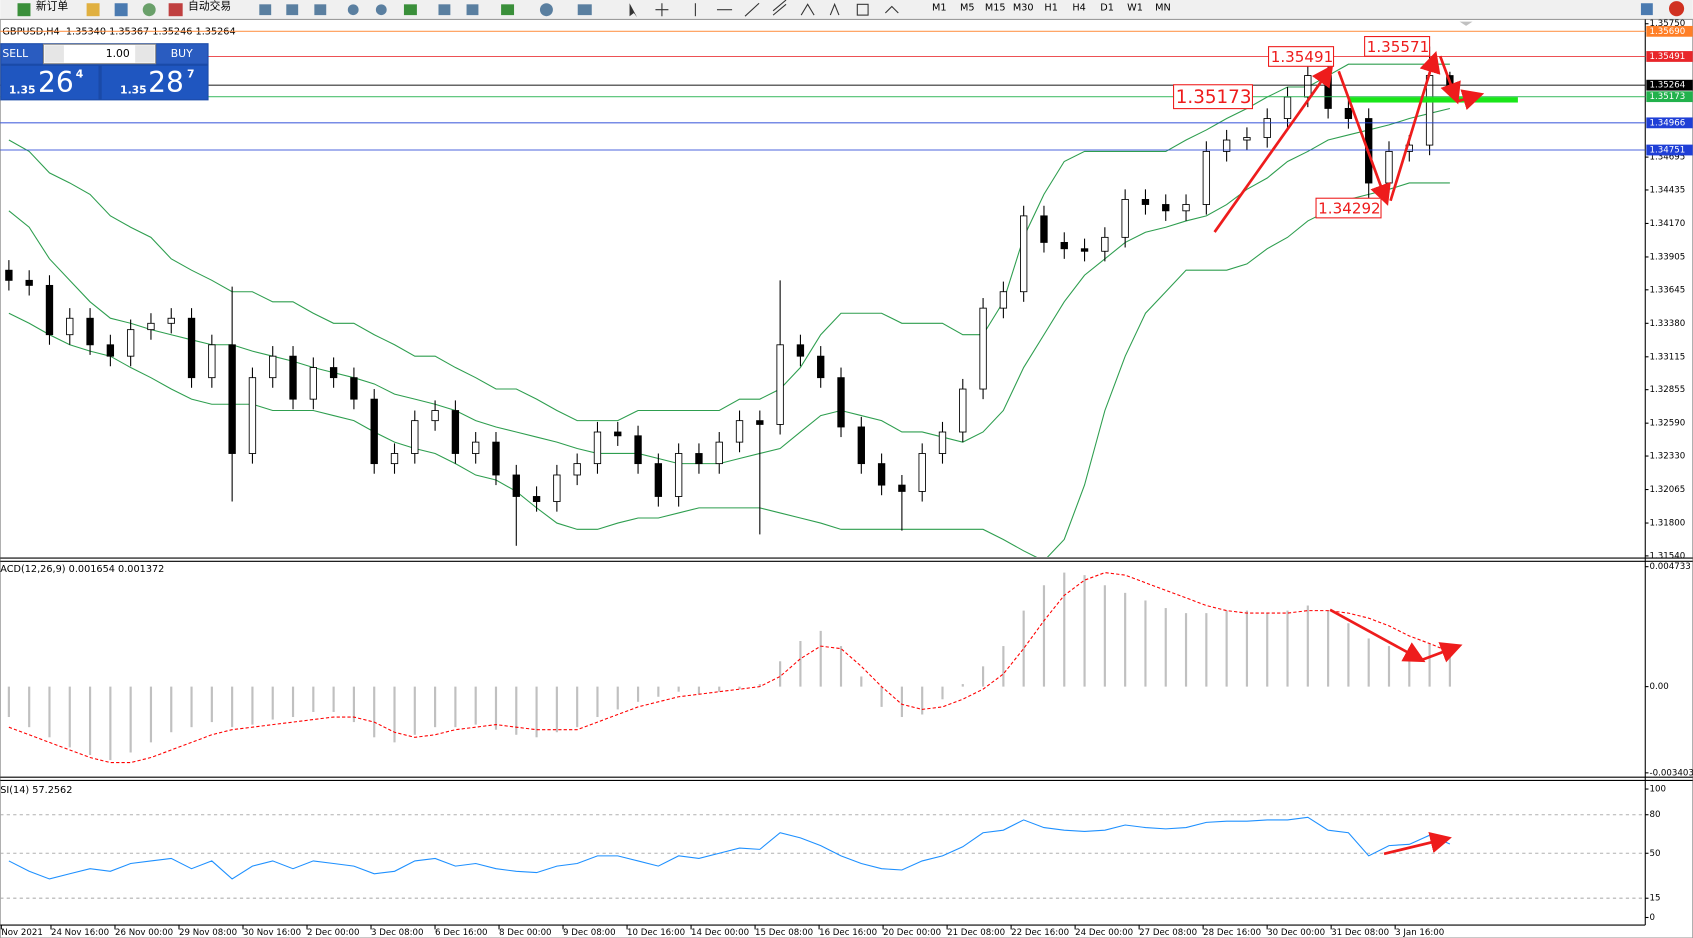 This screenshot has height=938, width=1693. What do you see at coordinates (1669, 56) in the screenshot?
I see `price-level-tag` at bounding box center [1669, 56].